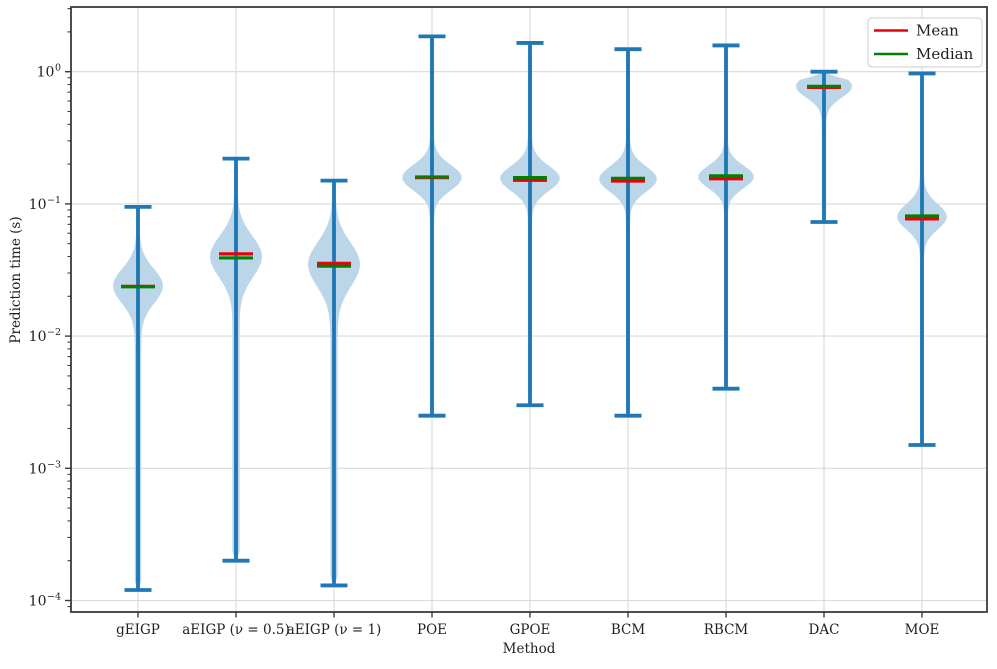  I want to click on x-tick-label: gEIGP, so click(138, 630).